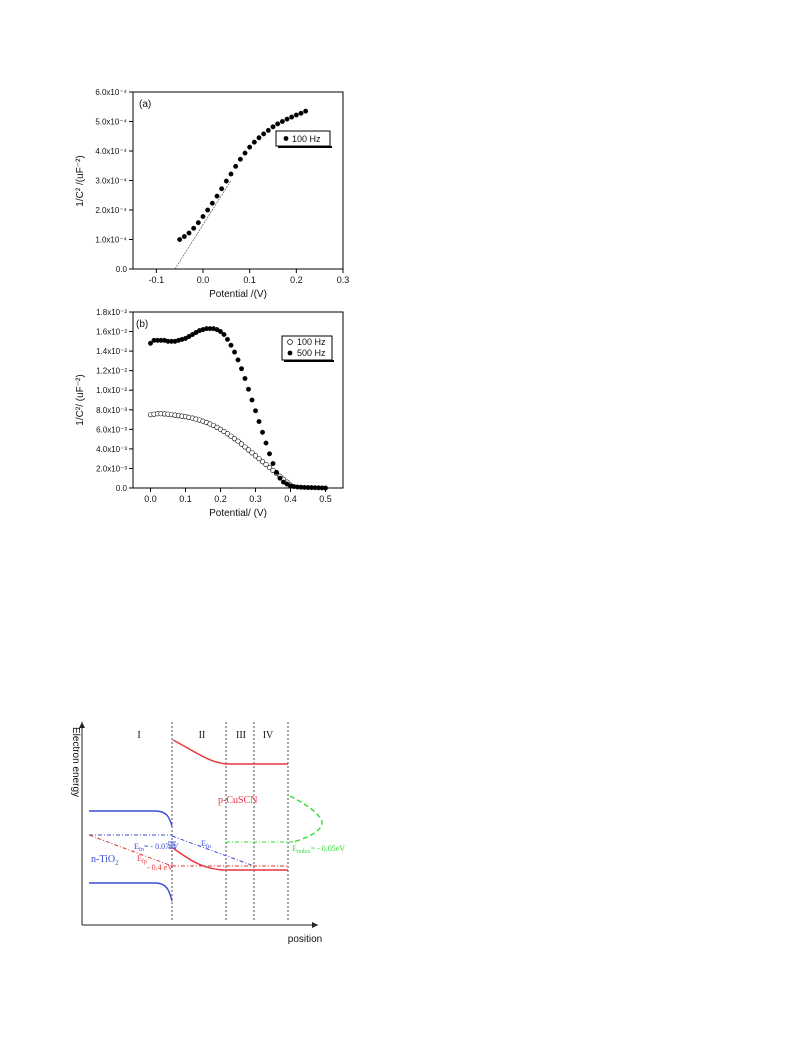 This screenshot has height=1059, width=793. I want to click on y-tick-label-b: 8.0x10⁻³, so click(111, 410).